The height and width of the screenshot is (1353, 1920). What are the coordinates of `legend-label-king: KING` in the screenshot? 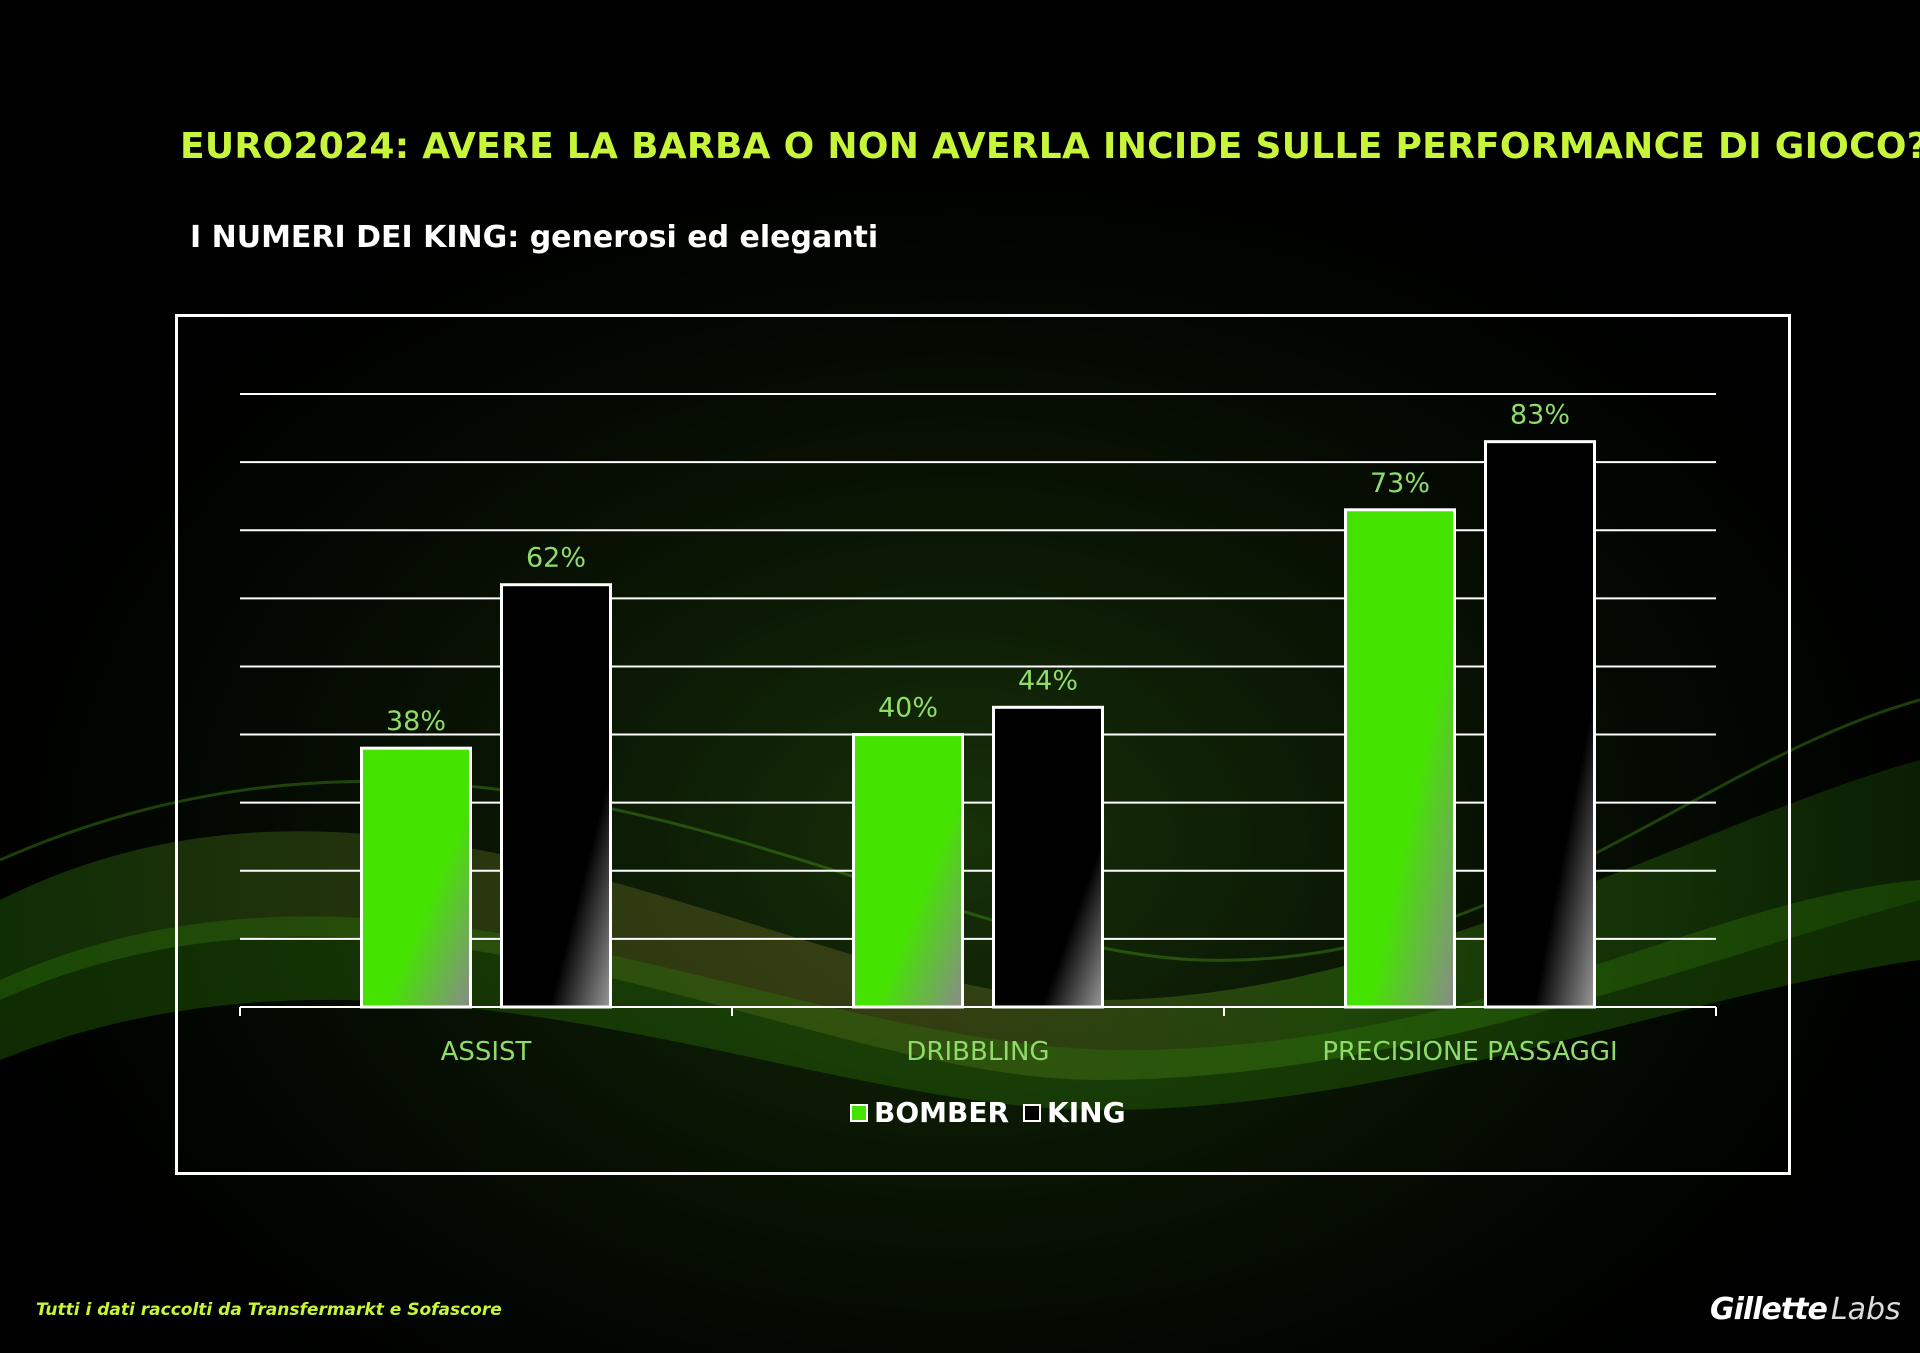 It's located at (1086, 1112).